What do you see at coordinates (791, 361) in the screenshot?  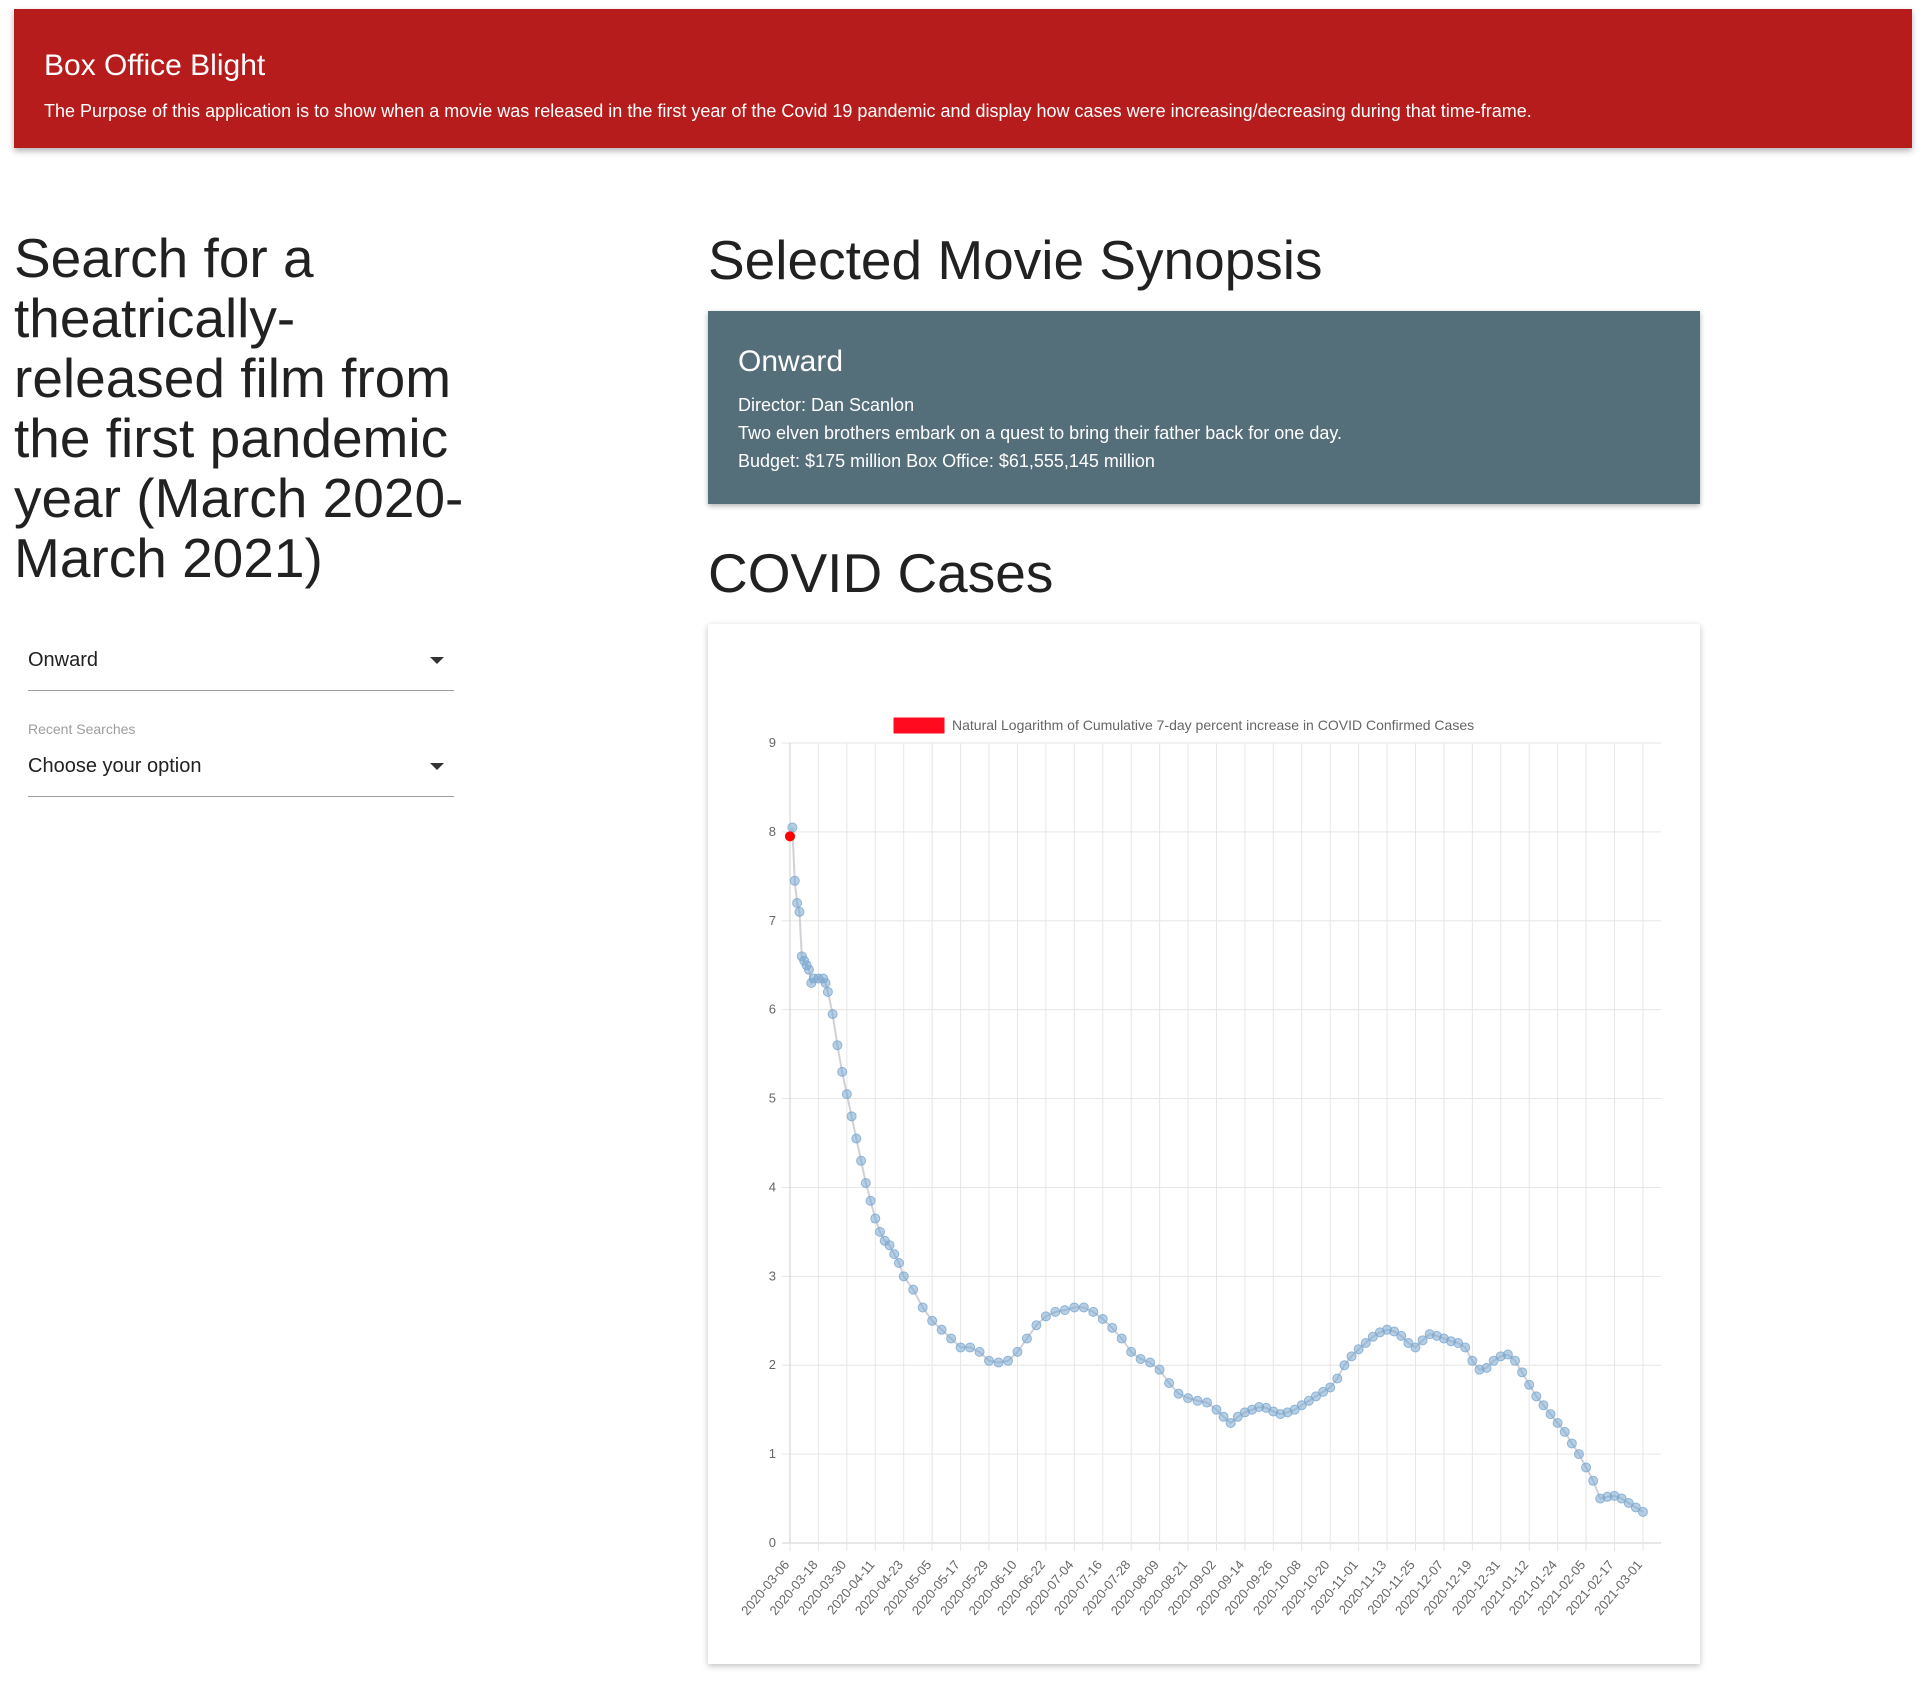 I see `synopsis-movie-title: Onward` at bounding box center [791, 361].